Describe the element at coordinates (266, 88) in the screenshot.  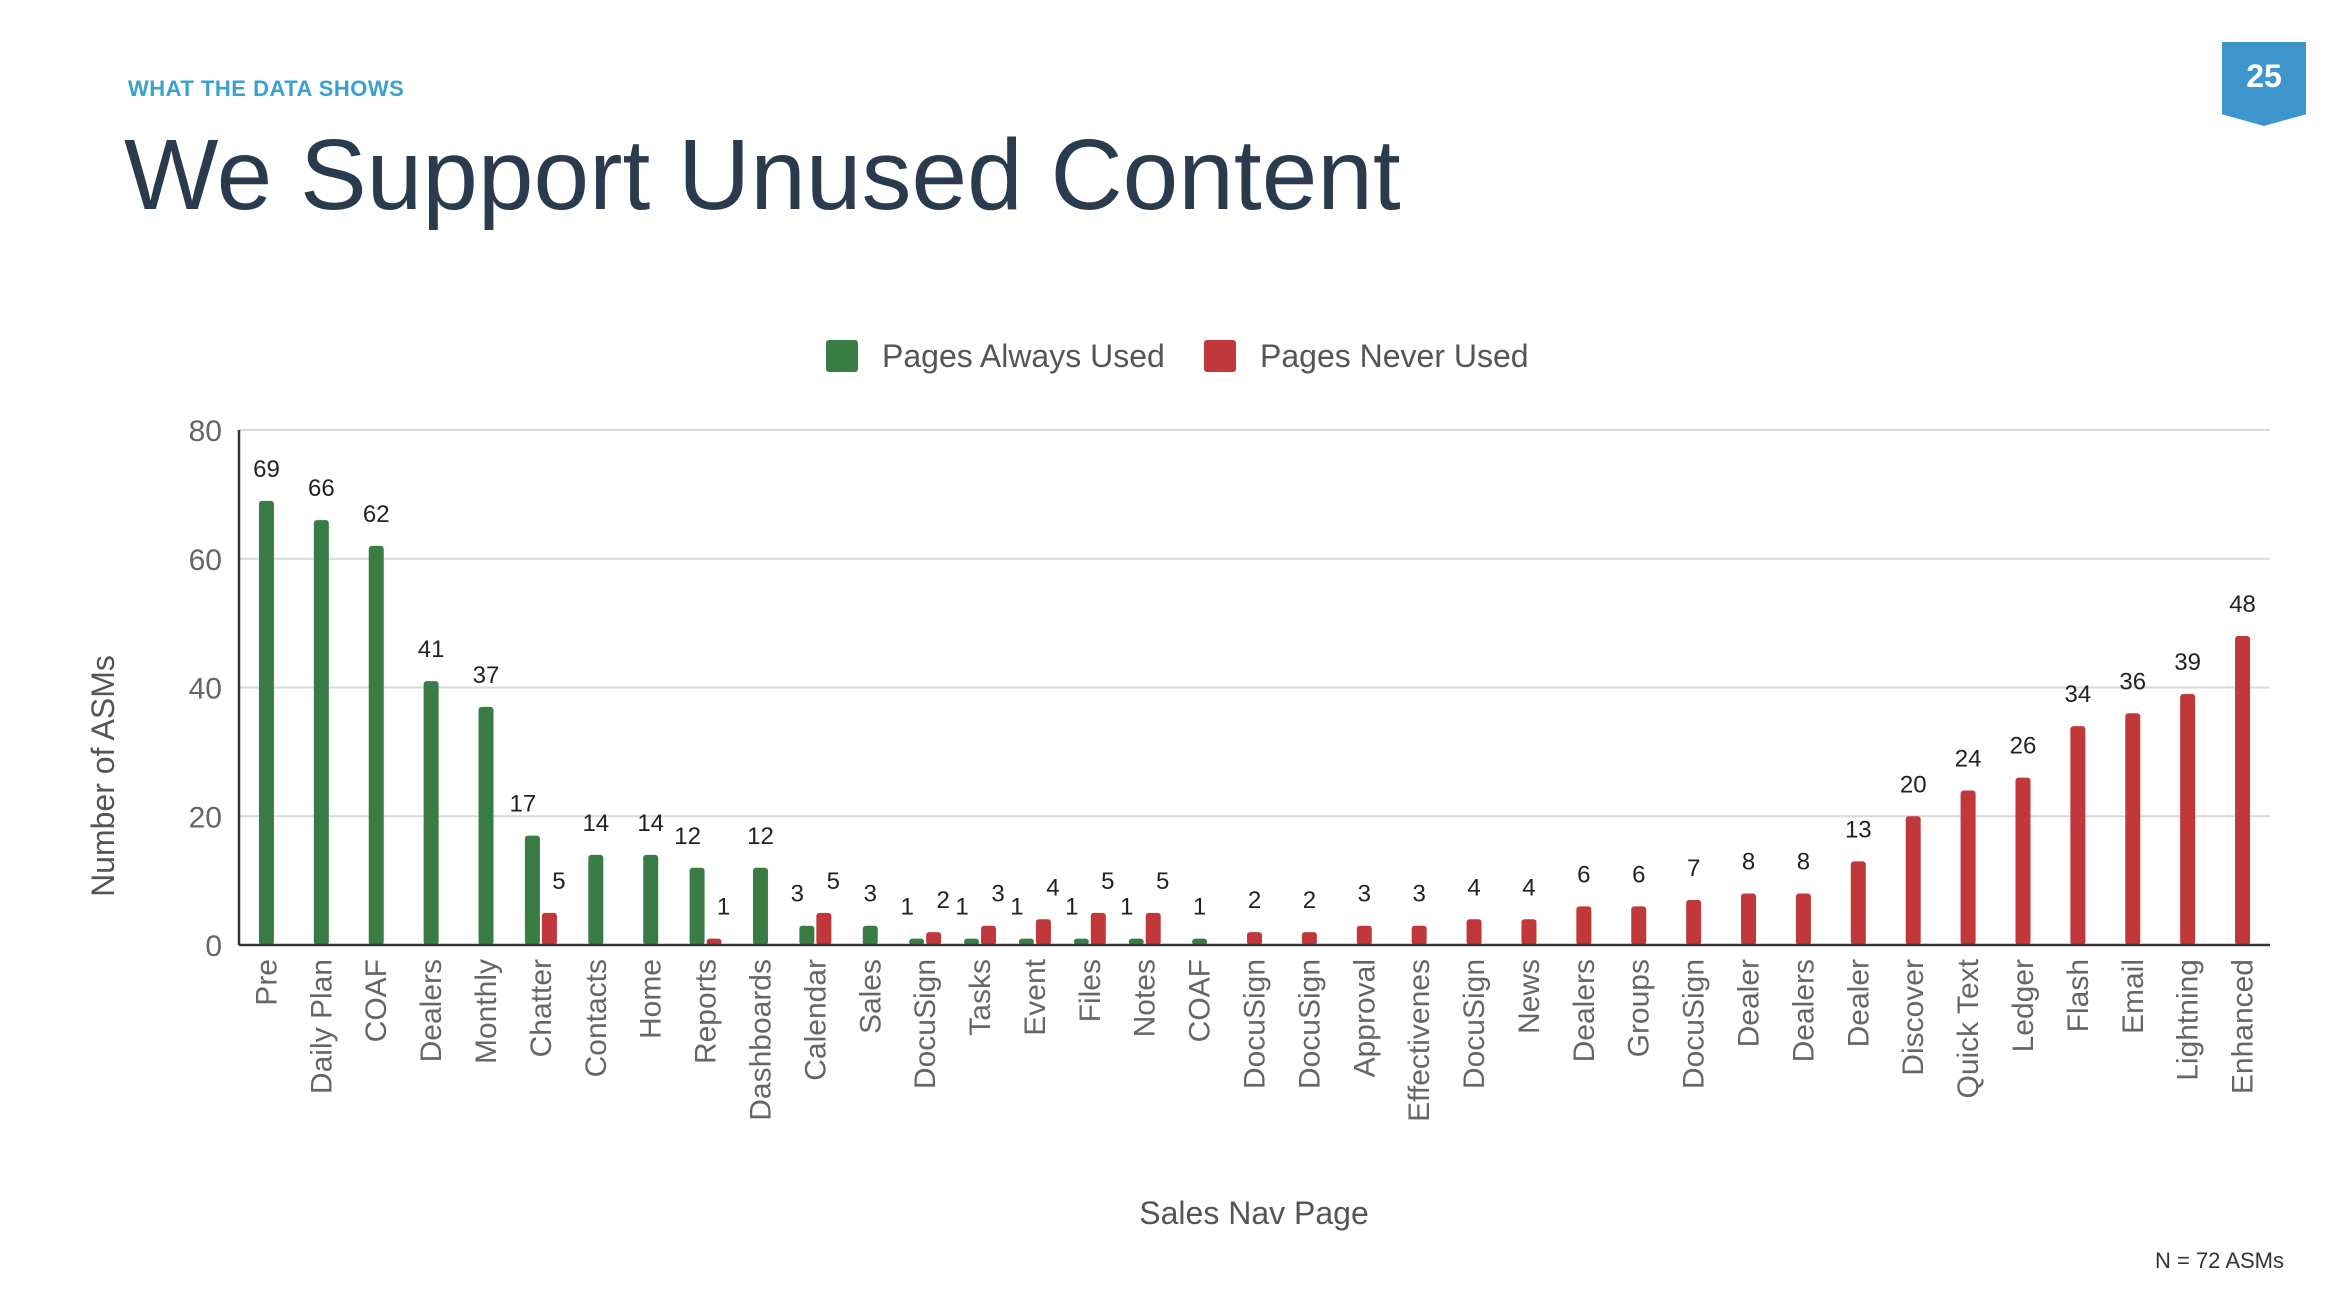
I see `section-eyebrow: WHAT THE DATA SHOWS` at that location.